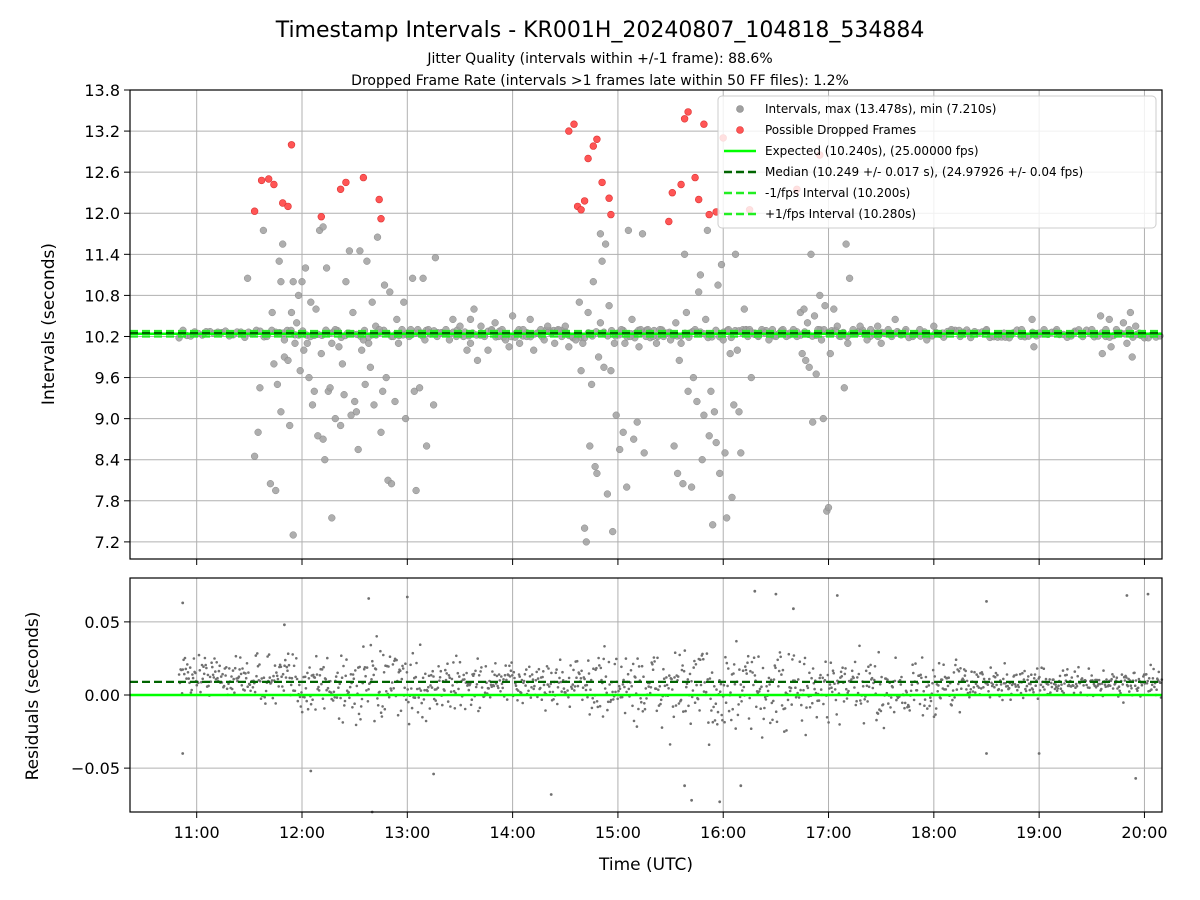  Describe the element at coordinates (1039, 753) in the screenshot. I see `residual-outlier-point` at that location.